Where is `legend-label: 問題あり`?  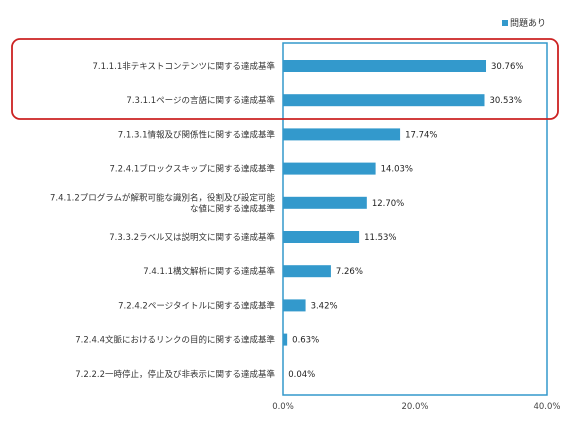
legend-label: 問題あり is located at coordinates (528, 23).